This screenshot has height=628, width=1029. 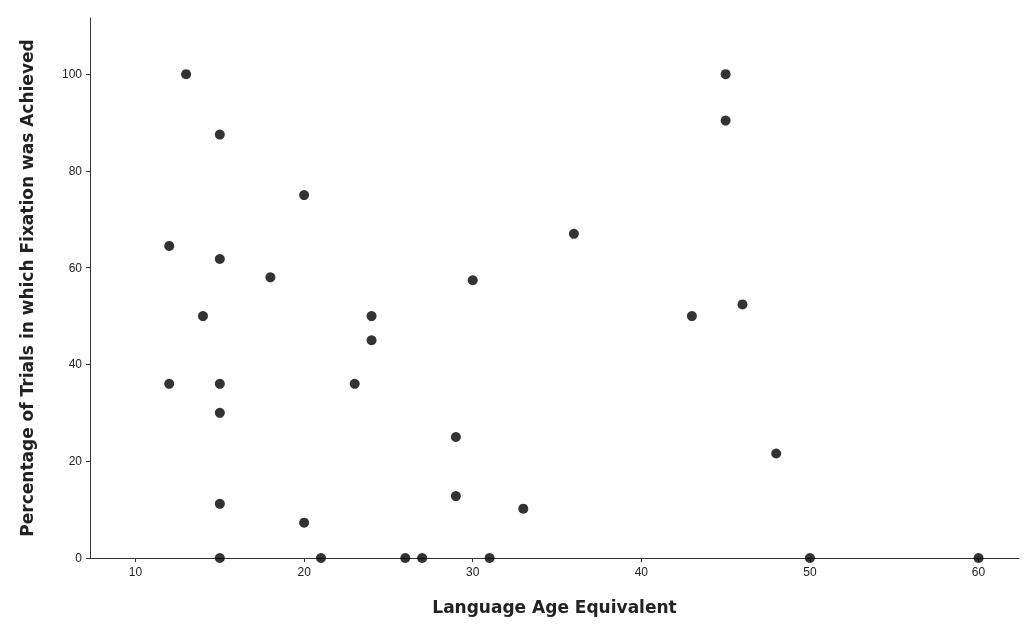 What do you see at coordinates (554, 606) in the screenshot?
I see `x-axis-title: Language Age Equivalent` at bounding box center [554, 606].